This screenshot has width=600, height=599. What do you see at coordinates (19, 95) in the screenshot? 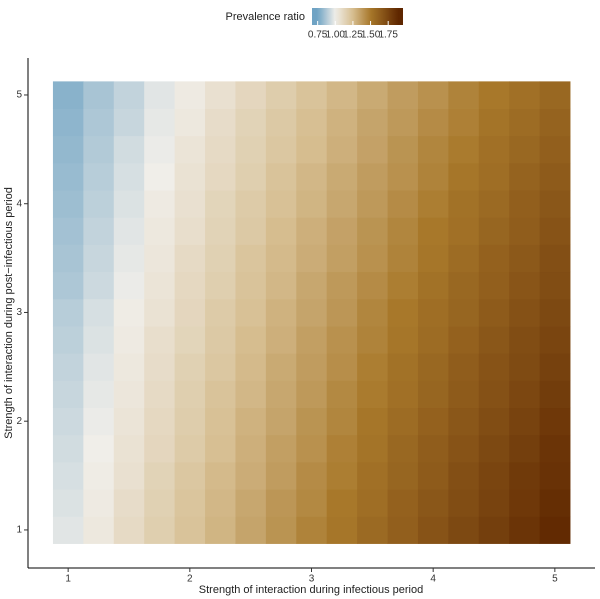
I see `y-tick-label: 5` at bounding box center [19, 95].